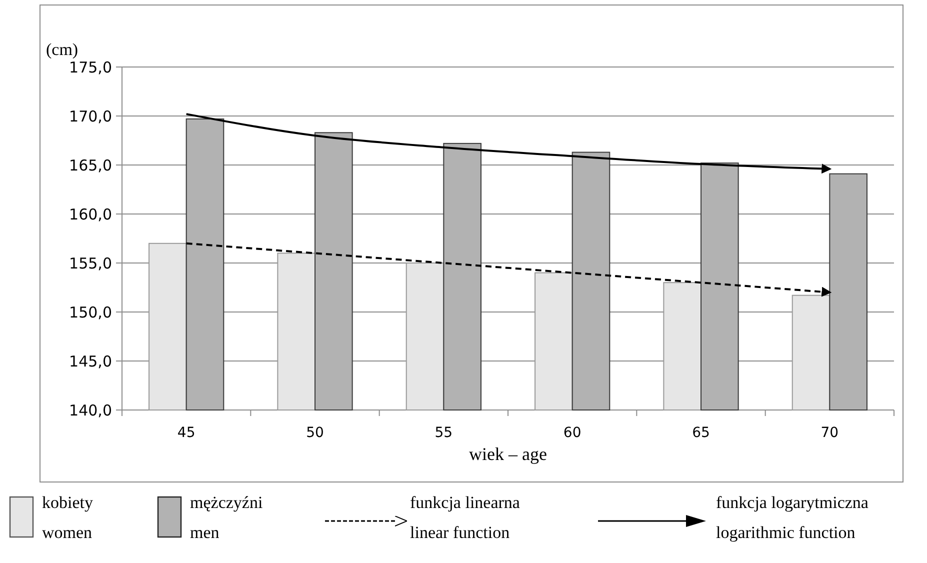 Image resolution: width=927 pixels, height=563 pixels. Describe the element at coordinates (508, 454) in the screenshot. I see `x-axis-title: wiek – age` at that location.